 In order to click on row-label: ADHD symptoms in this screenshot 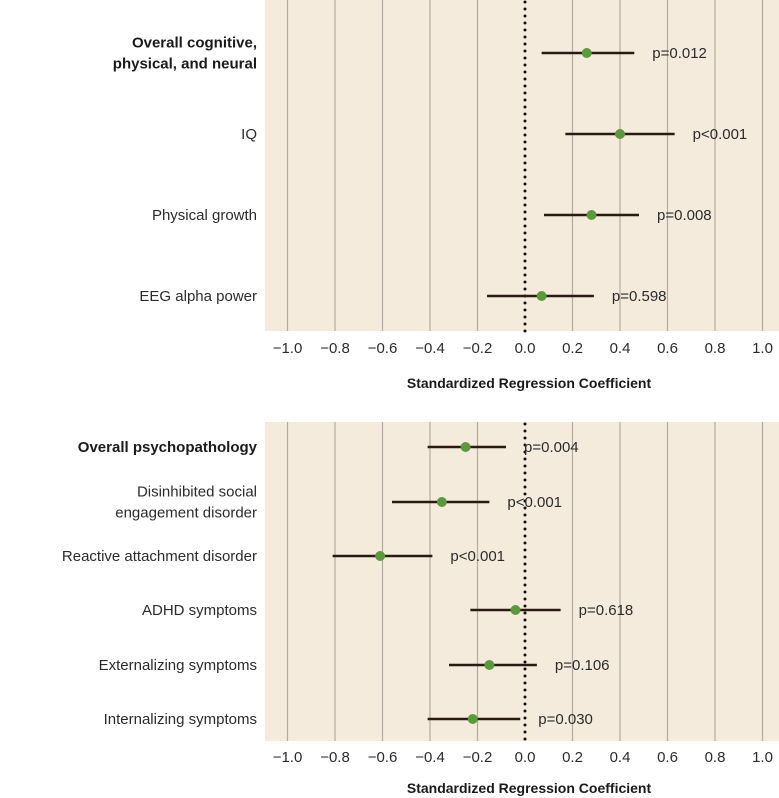, I will do `click(199, 610)`.